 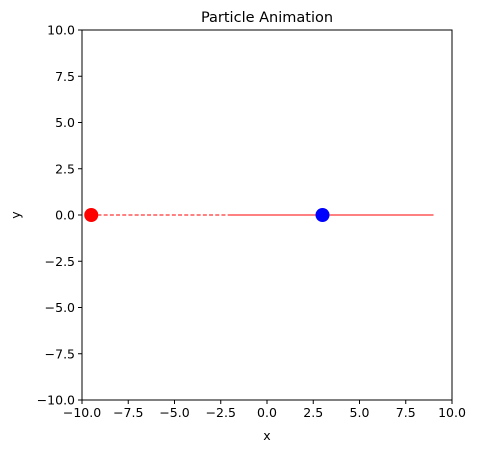 What do you see at coordinates (82, 412) in the screenshot?
I see `x-tick-label: −10.0` at bounding box center [82, 412].